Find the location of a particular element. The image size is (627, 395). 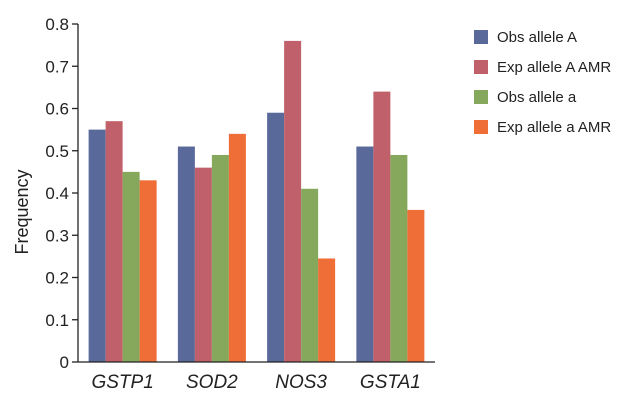

x-category-label: SOD2 is located at coordinates (212, 382).